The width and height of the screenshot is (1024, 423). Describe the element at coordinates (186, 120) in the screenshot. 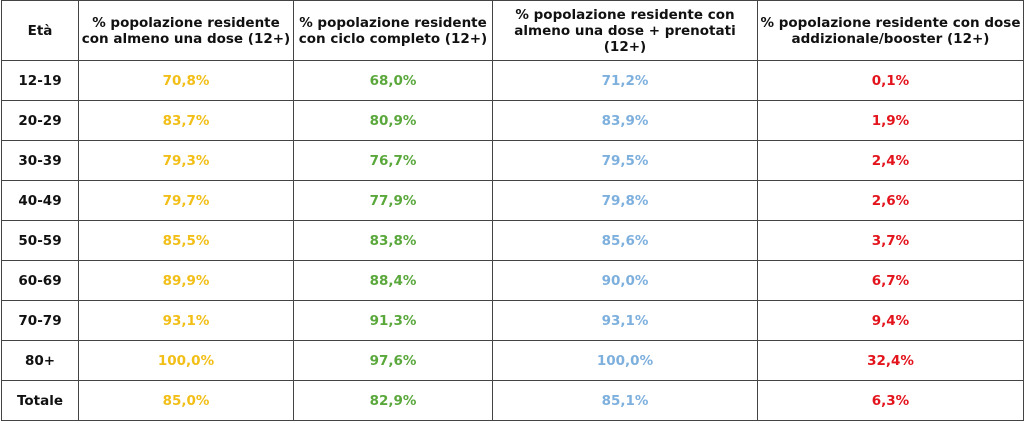

I see `cell-one-dose: 83,7%` at that location.